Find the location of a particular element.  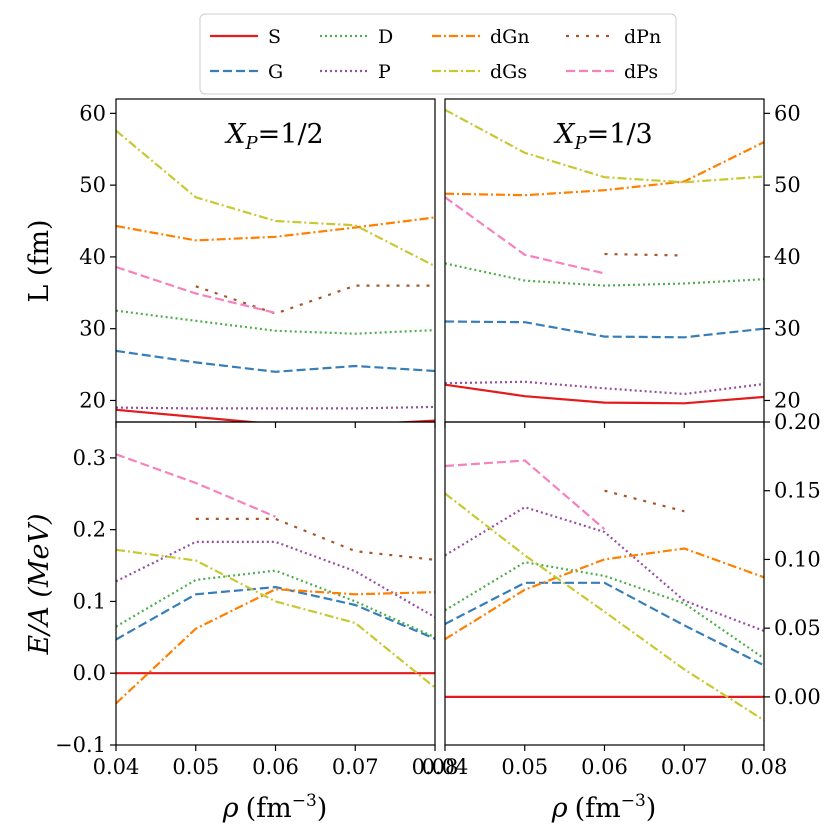

x-axis-title-exponent: −3 is located at coordinates (304, 801).